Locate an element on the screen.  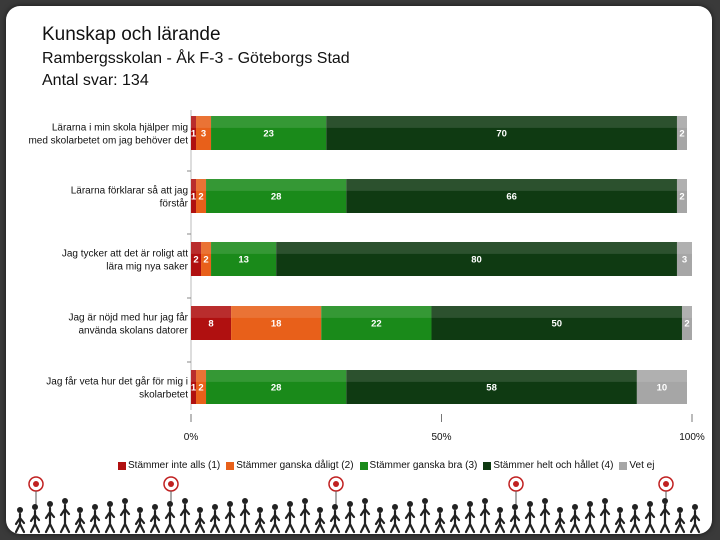
bar-value-label: 80 is located at coordinates (476, 260).